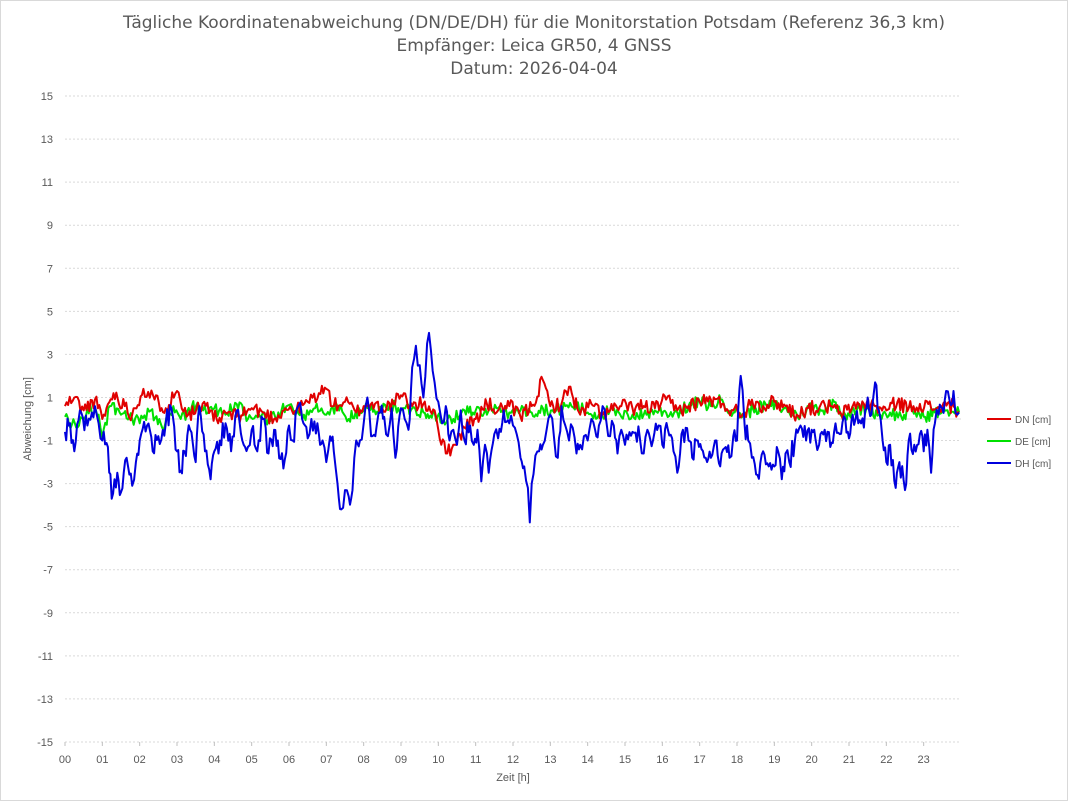 This screenshot has height=801, width=1068. What do you see at coordinates (48, 571) in the screenshot?
I see `y-tick-label: -7` at bounding box center [48, 571].